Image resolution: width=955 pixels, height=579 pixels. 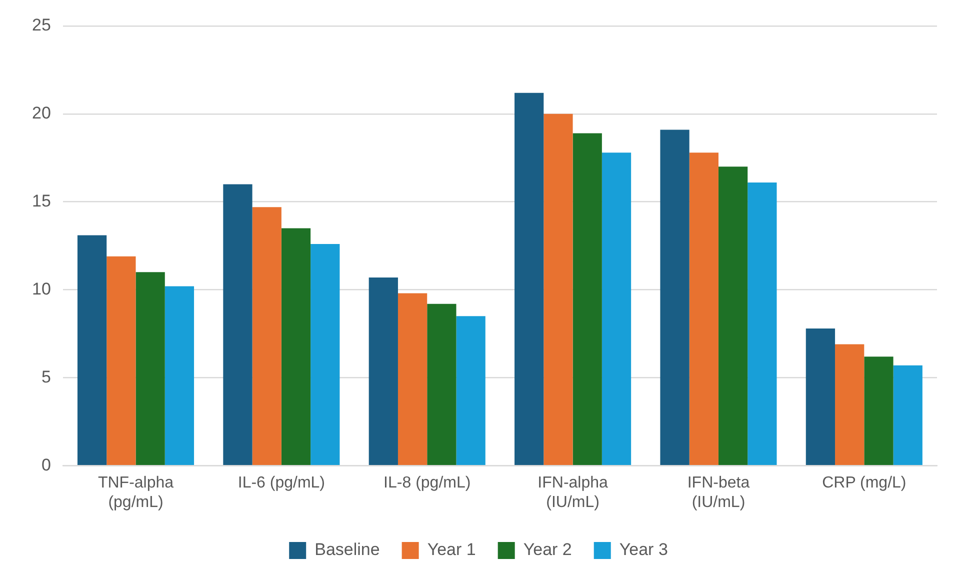 I want to click on x-tick-label: IL-8 (pg/mL), so click(x=427, y=483).